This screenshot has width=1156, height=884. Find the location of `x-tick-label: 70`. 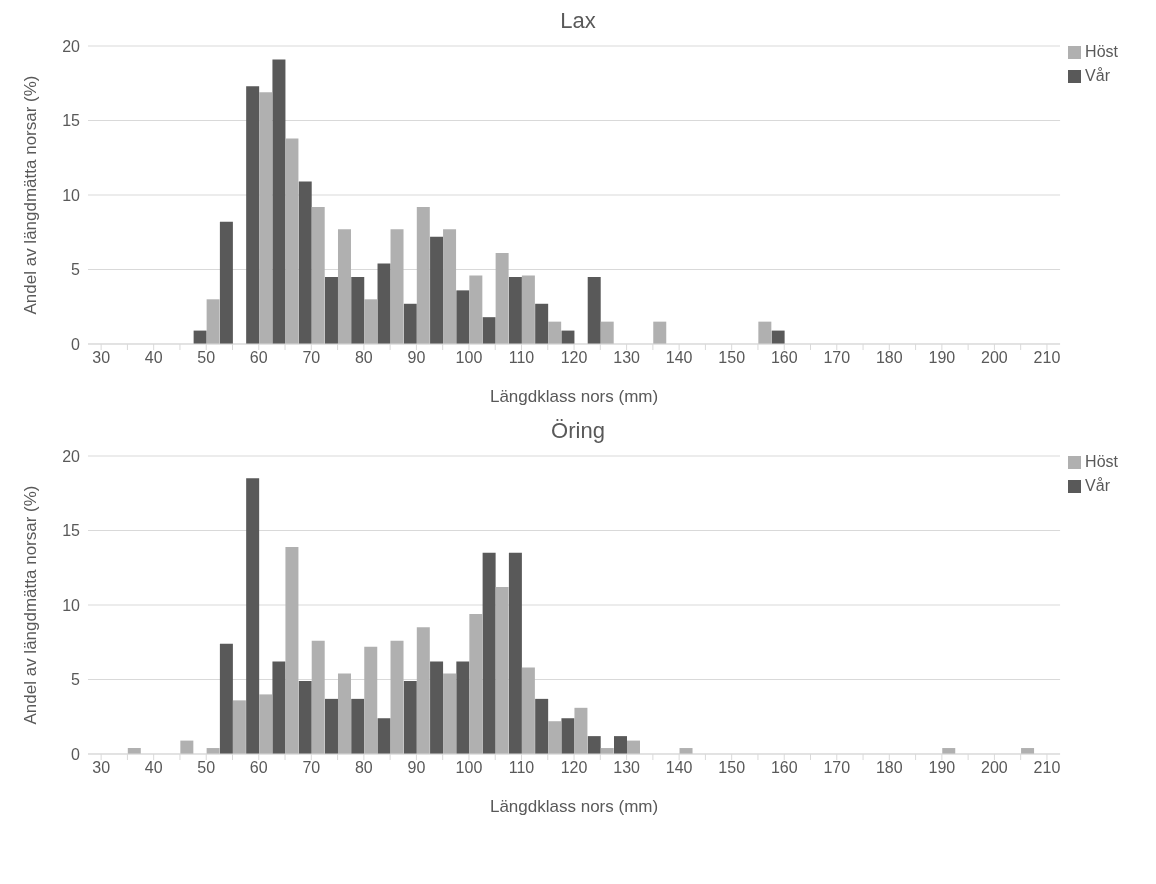

x-tick-label: 70 is located at coordinates (311, 768).